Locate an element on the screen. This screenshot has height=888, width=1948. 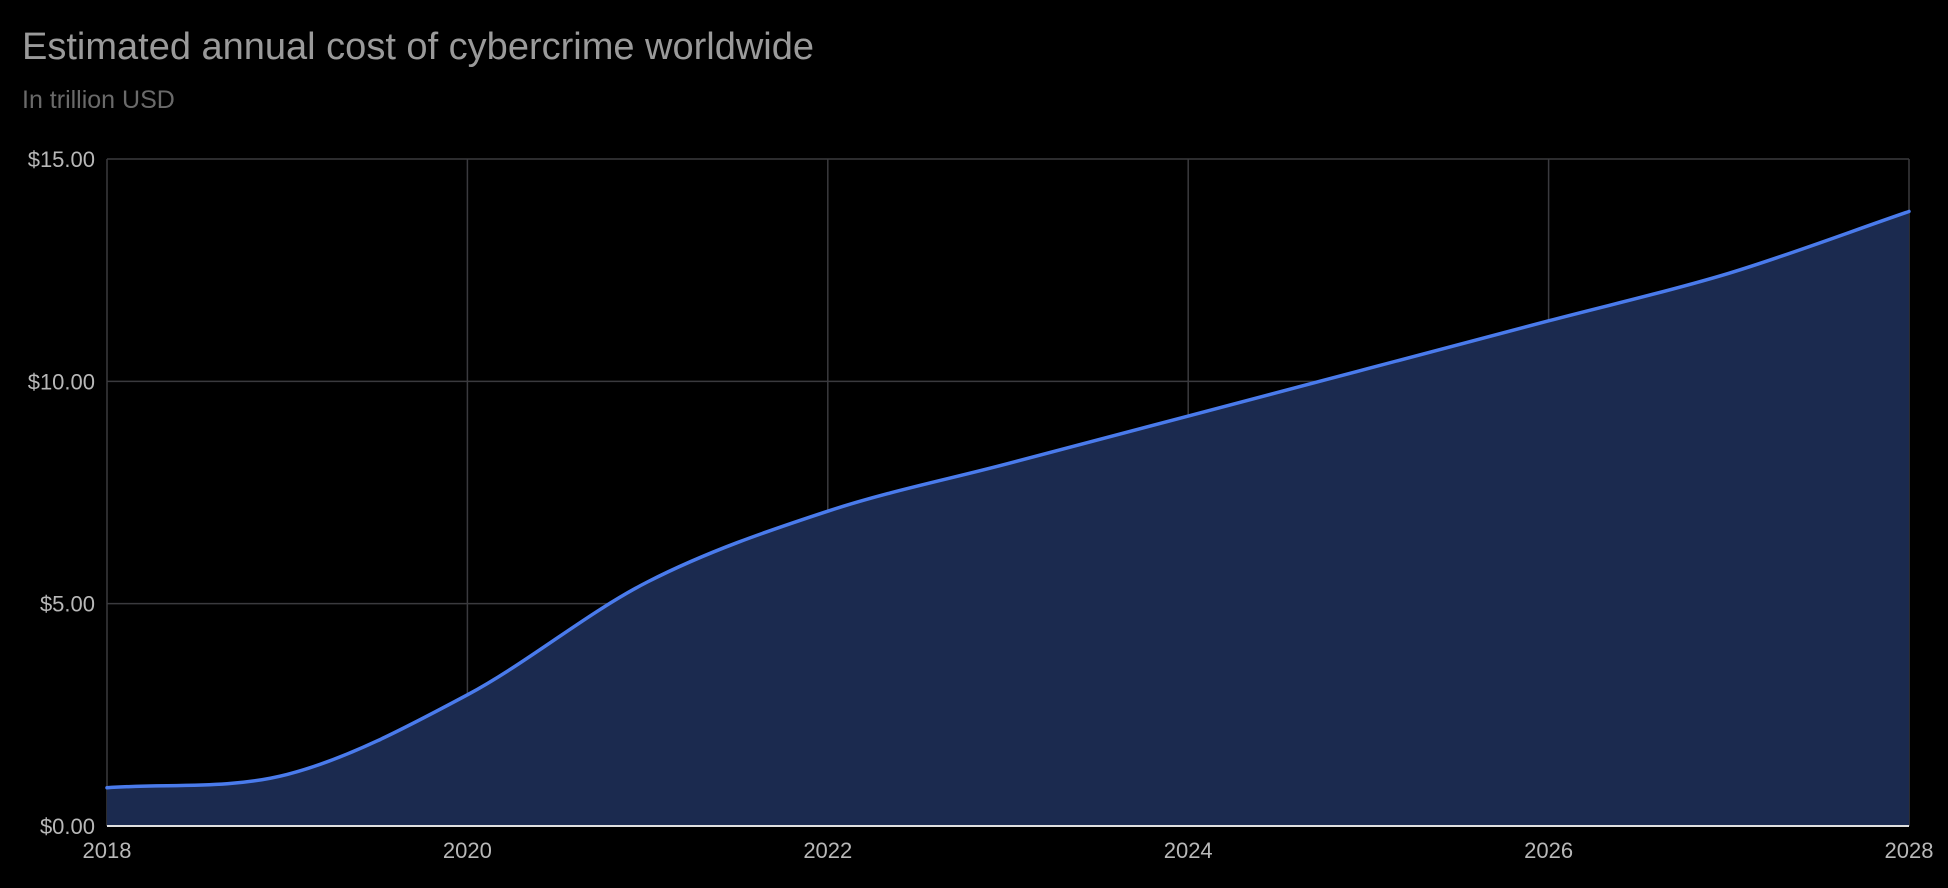
x-tick-label: 2020 is located at coordinates (467, 850).